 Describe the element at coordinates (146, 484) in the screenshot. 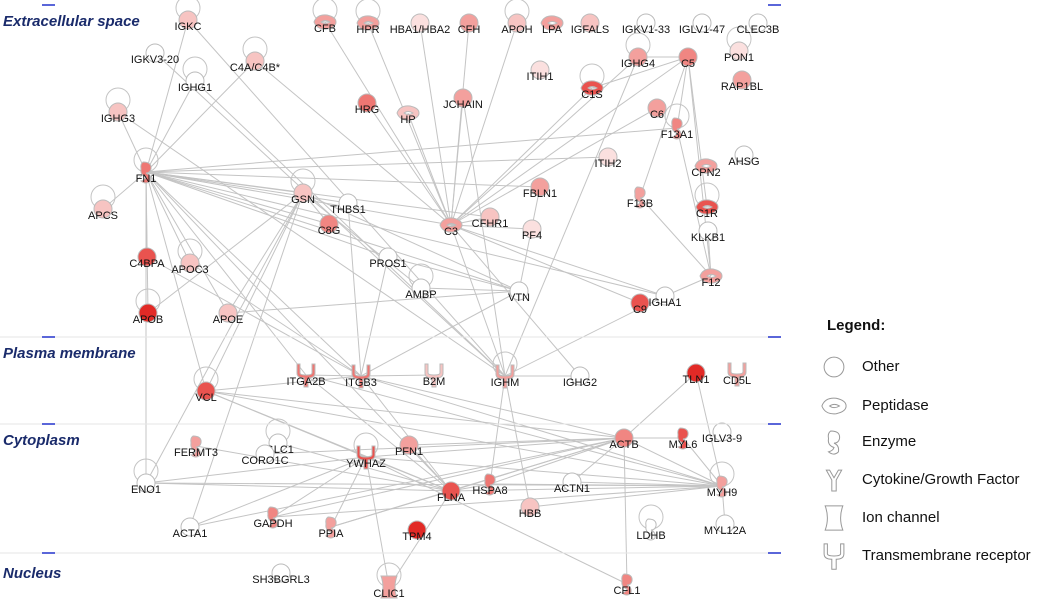

I see `node: ENO1` at that location.